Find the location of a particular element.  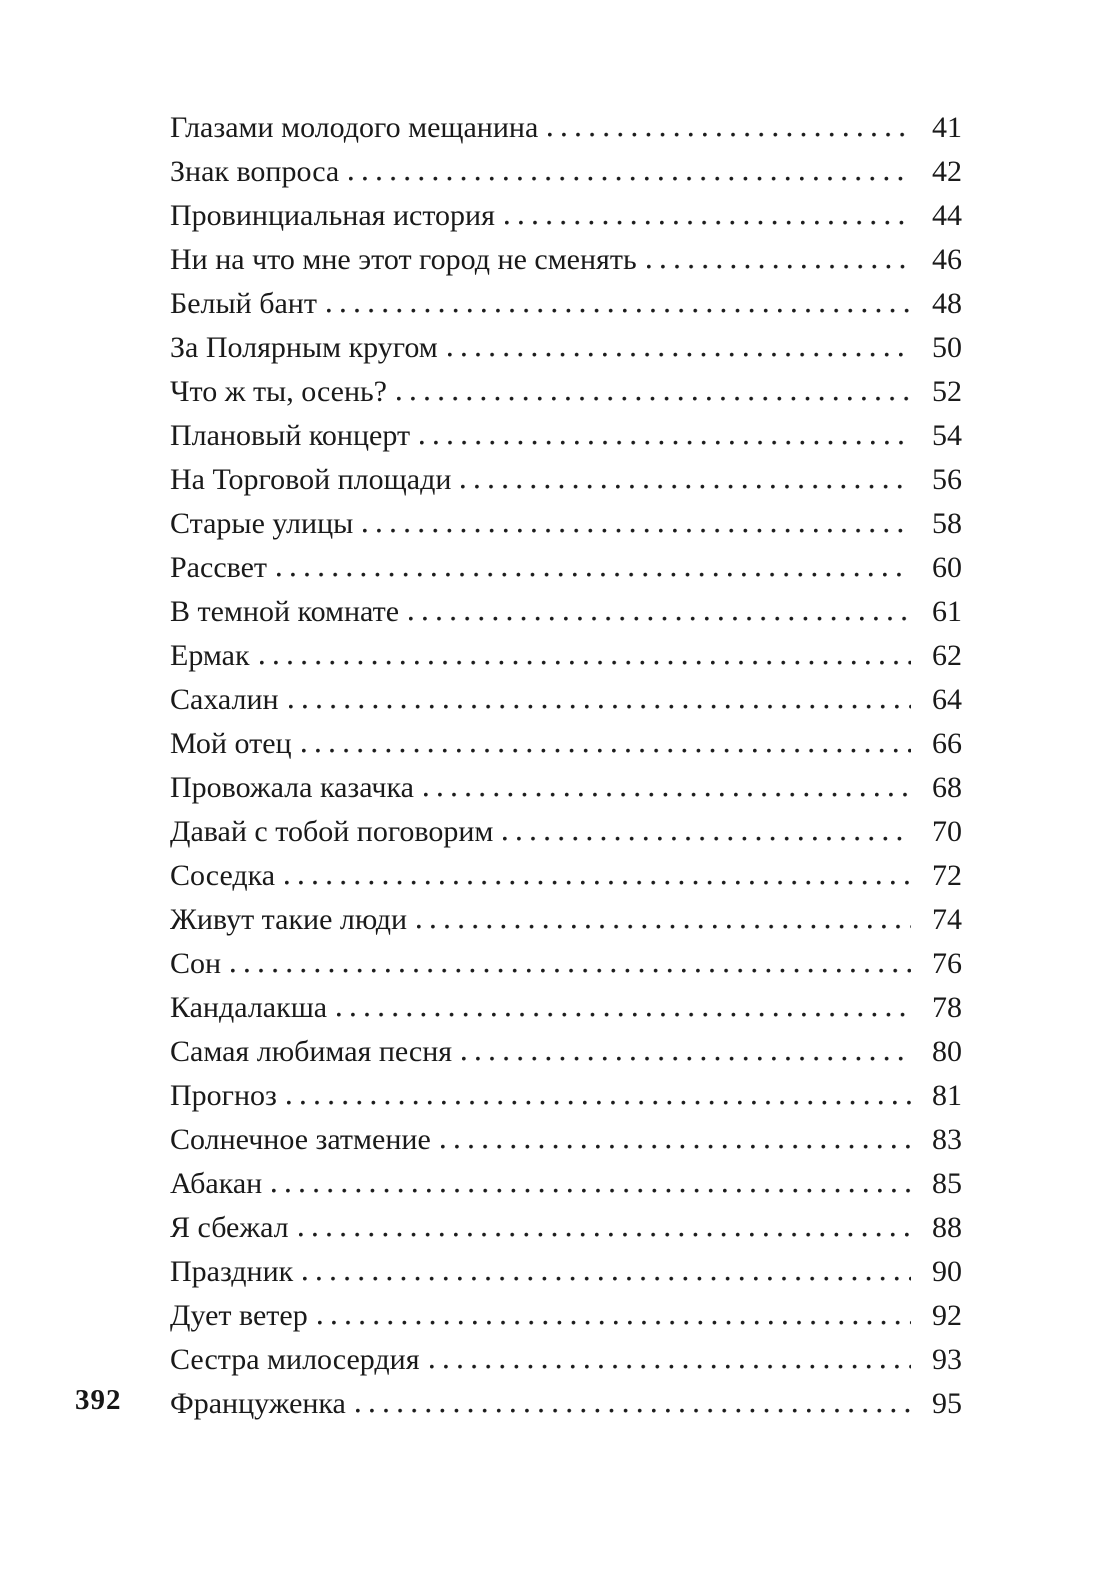

toc-entry-page: 92 is located at coordinates (947, 1315).